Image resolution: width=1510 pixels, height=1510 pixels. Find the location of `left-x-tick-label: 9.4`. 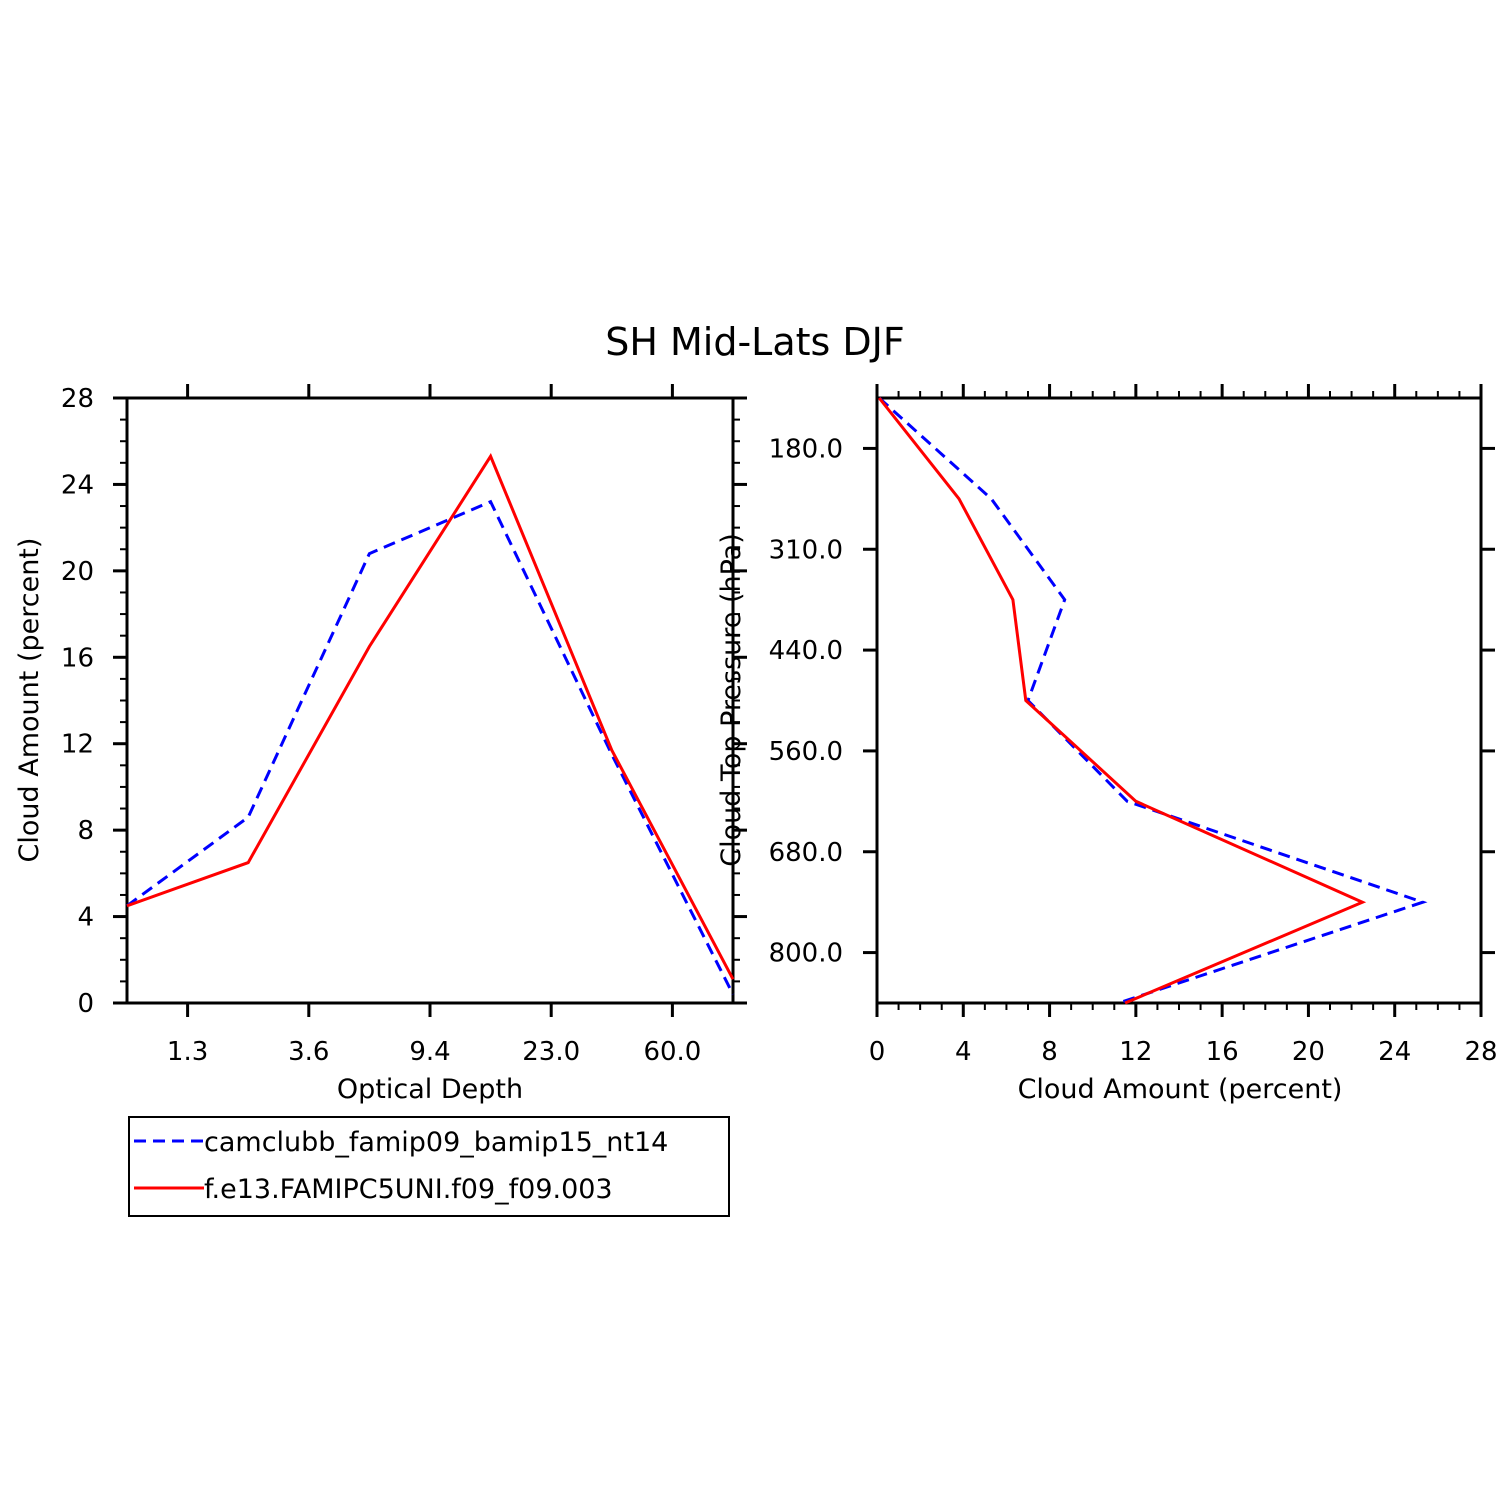

left-x-tick-label: 9.4 is located at coordinates (429, 1052).